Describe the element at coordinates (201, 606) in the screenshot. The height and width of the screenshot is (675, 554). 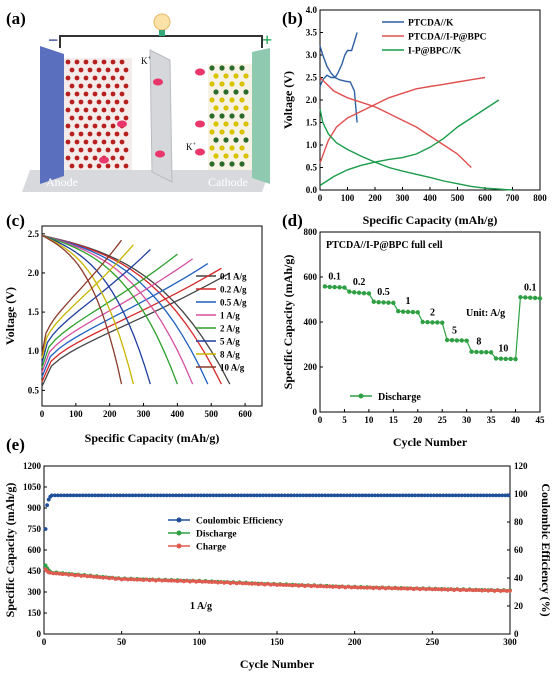
I see `e-annotation: 1 A/g` at that location.